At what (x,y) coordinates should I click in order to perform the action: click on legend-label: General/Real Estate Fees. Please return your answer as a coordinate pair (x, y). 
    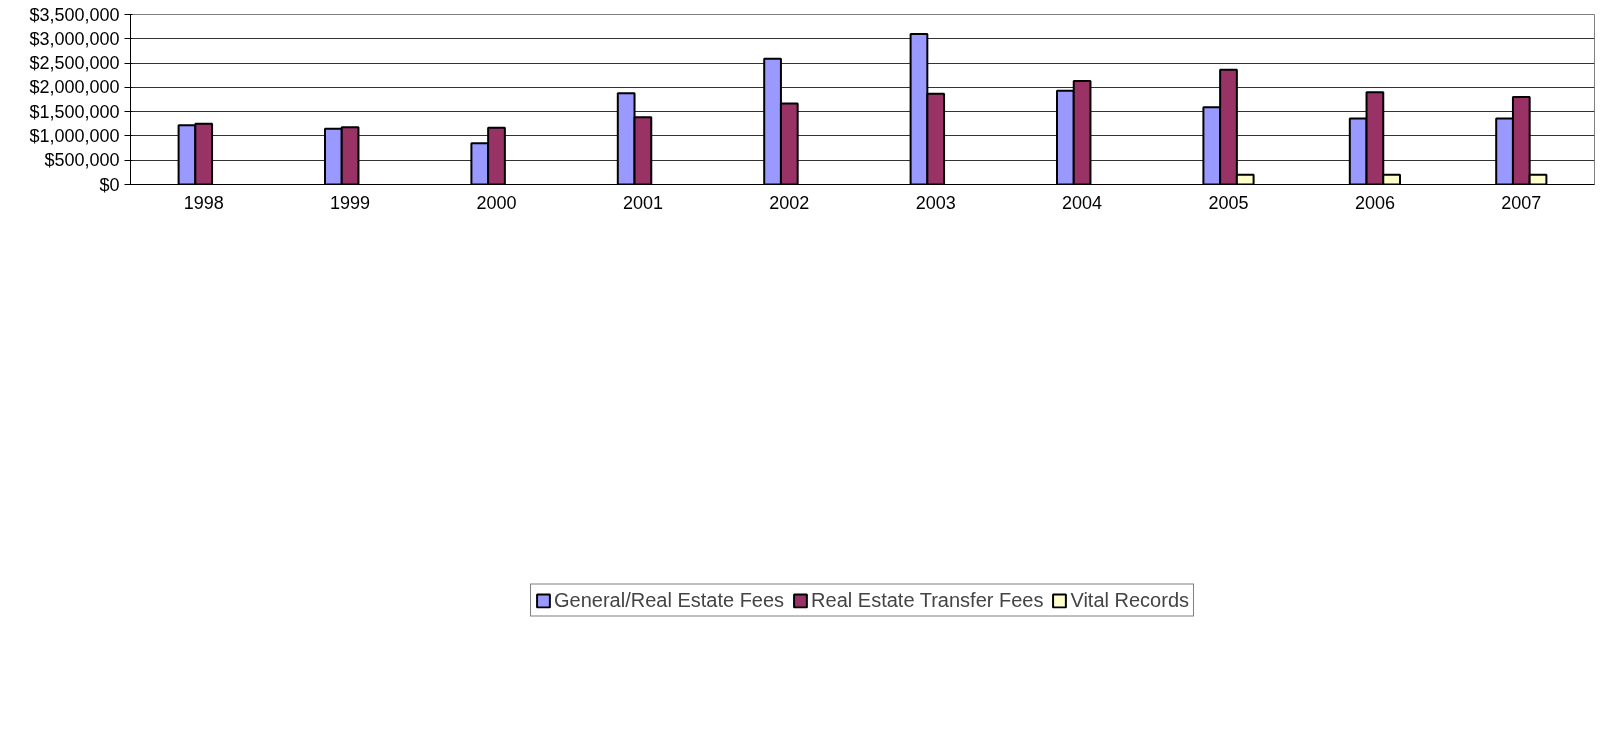
    Looking at the image, I should click on (669, 600).